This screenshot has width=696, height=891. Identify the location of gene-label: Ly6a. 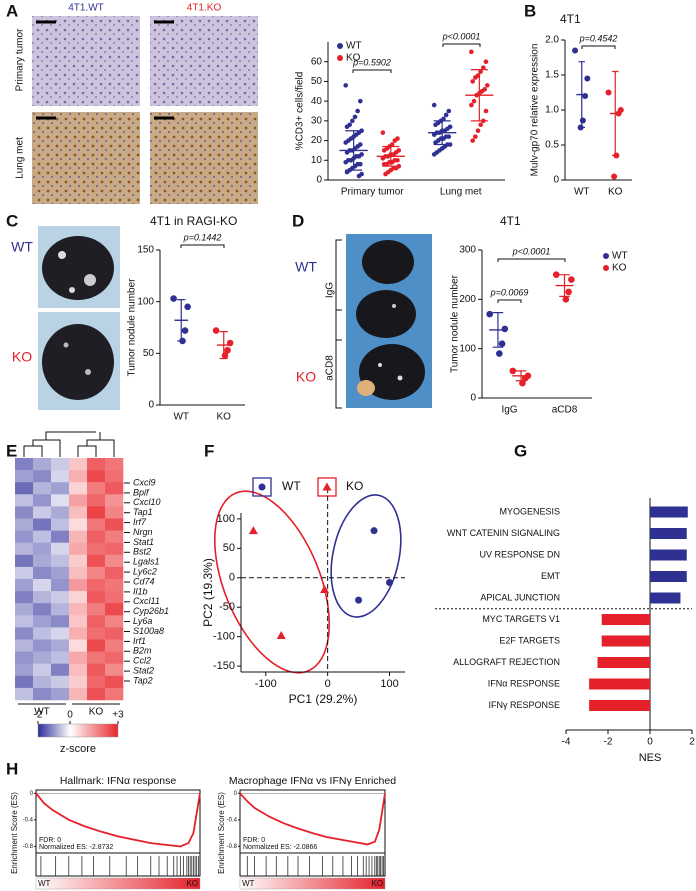
(142, 621).